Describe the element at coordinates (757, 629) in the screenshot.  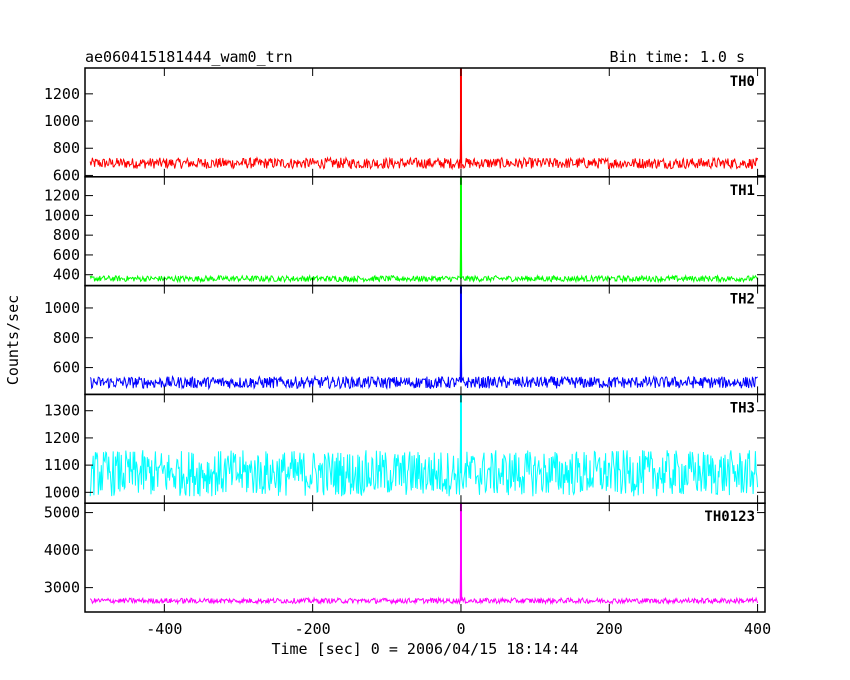
I see `x-tick-label: 400` at that location.